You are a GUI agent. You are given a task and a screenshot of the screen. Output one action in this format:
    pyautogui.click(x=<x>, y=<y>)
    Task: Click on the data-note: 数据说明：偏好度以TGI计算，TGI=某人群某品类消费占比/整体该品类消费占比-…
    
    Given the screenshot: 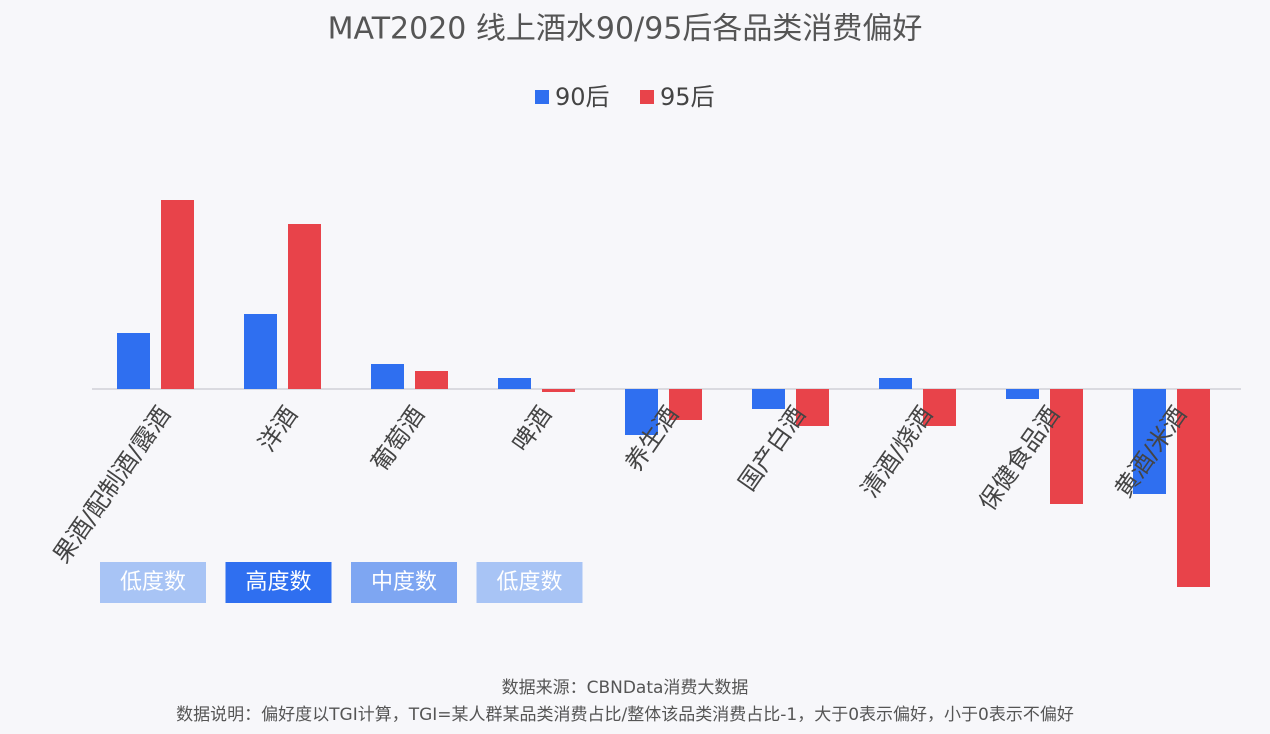 What is the action you would take?
    pyautogui.click(x=625, y=715)
    